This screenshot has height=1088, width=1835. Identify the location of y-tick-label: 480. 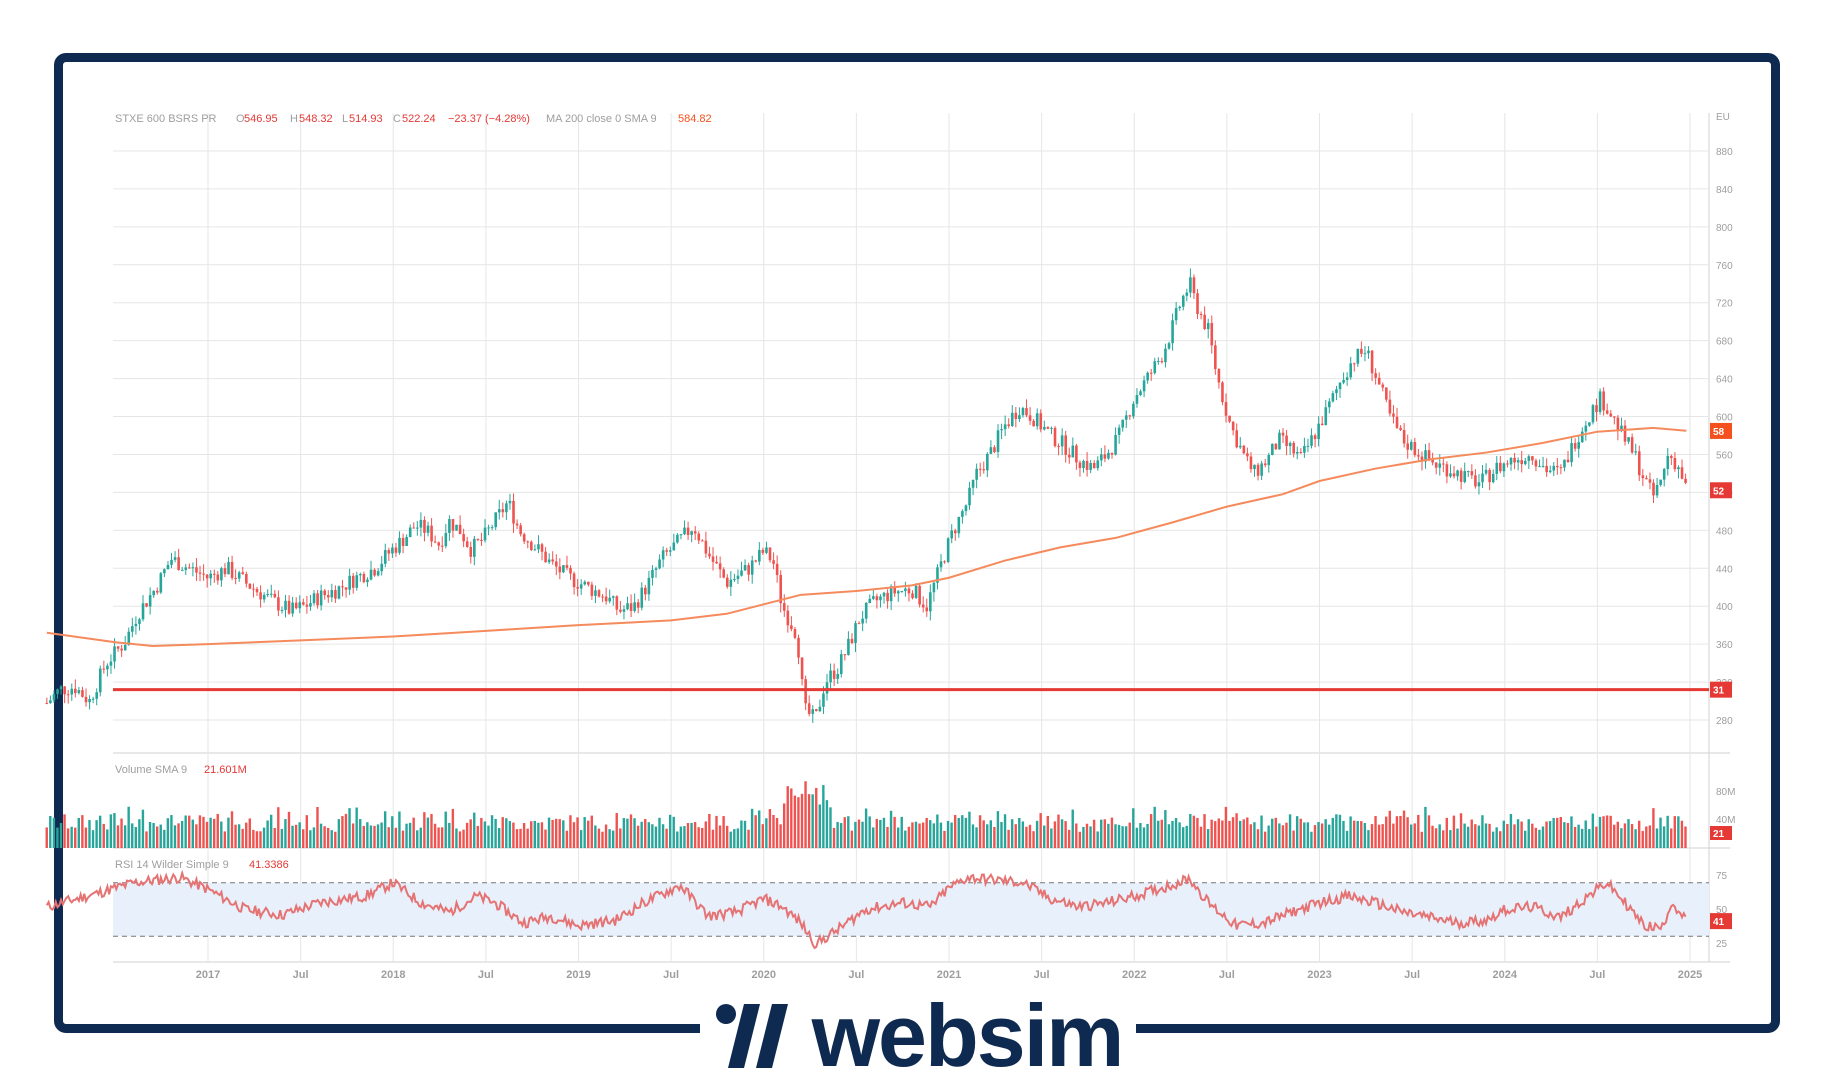
(1724, 531).